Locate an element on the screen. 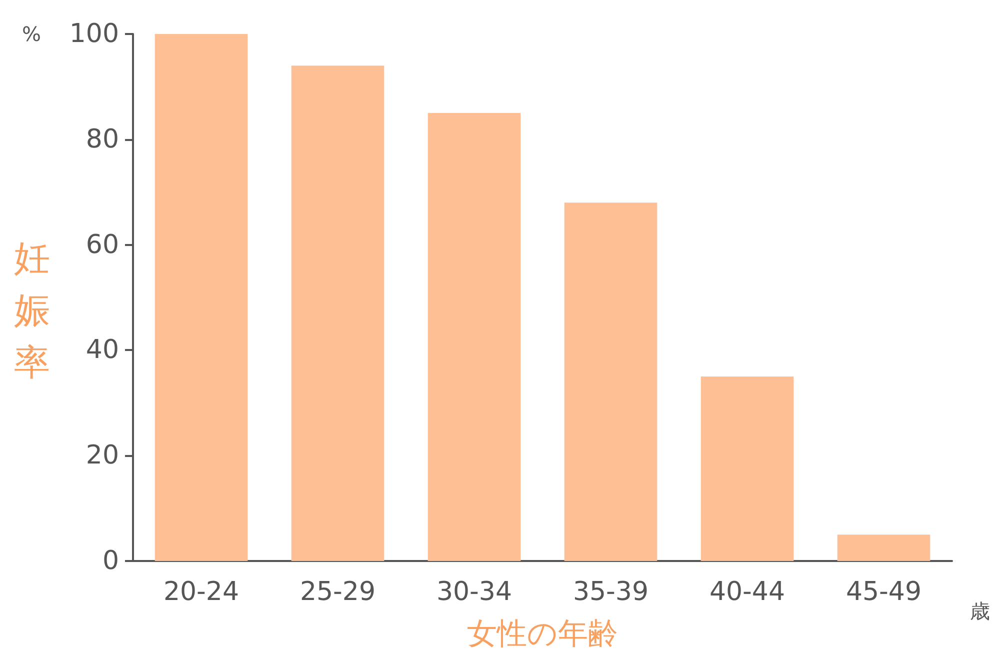 The height and width of the screenshot is (666, 1000). y-tick-label: 100 is located at coordinates (94, 34).